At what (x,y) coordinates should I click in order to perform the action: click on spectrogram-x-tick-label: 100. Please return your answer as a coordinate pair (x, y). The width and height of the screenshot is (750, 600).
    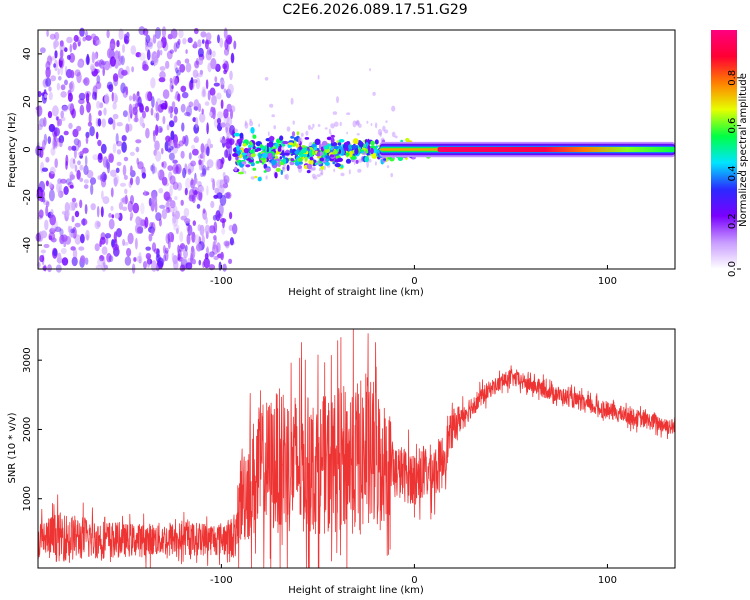
    Looking at the image, I should click on (607, 281).